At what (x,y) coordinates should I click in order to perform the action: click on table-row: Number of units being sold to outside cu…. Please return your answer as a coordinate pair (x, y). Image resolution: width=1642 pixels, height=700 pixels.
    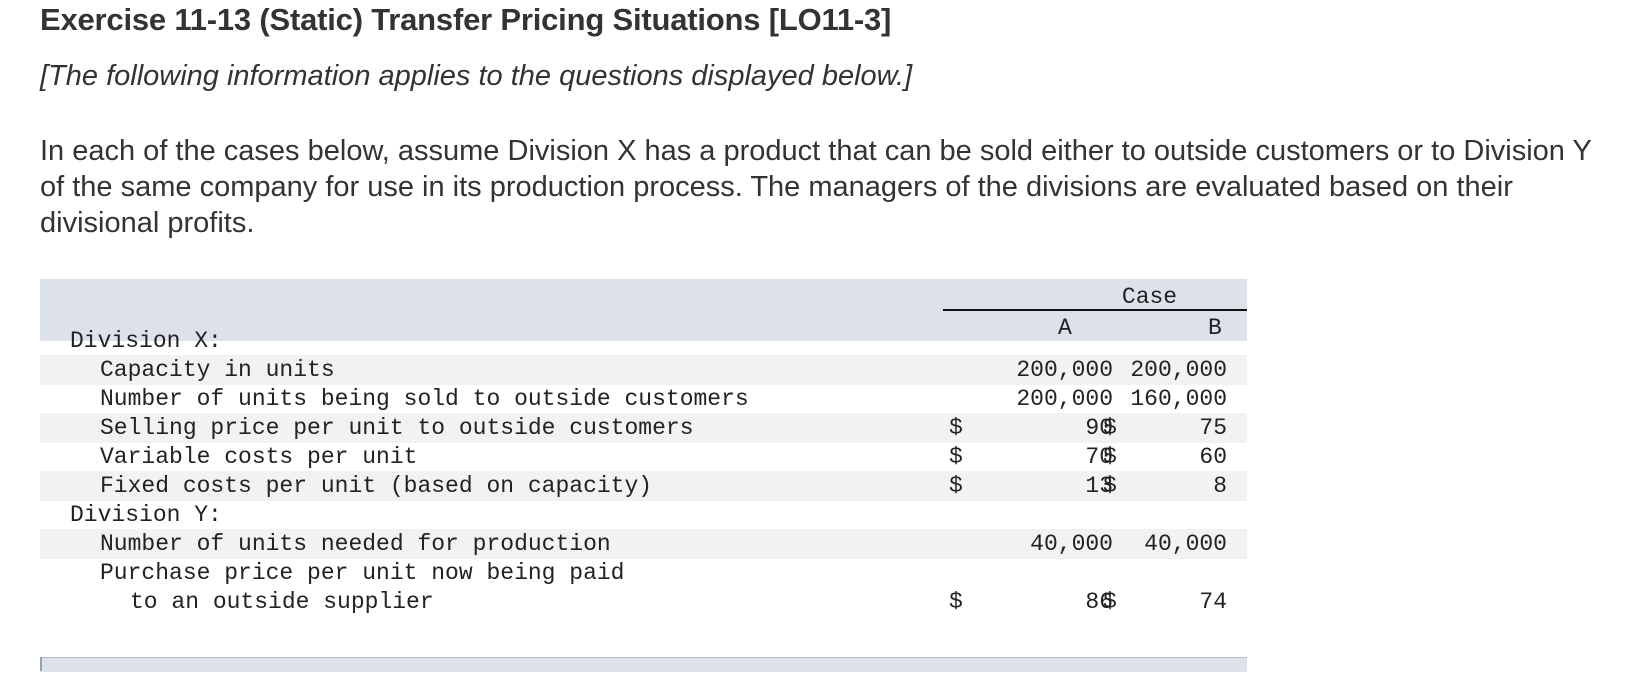
    Looking at the image, I should click on (643, 399).